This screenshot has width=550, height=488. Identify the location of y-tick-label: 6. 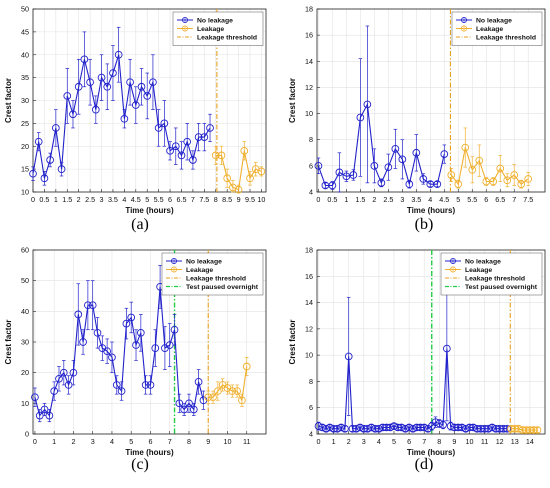
(311, 407).